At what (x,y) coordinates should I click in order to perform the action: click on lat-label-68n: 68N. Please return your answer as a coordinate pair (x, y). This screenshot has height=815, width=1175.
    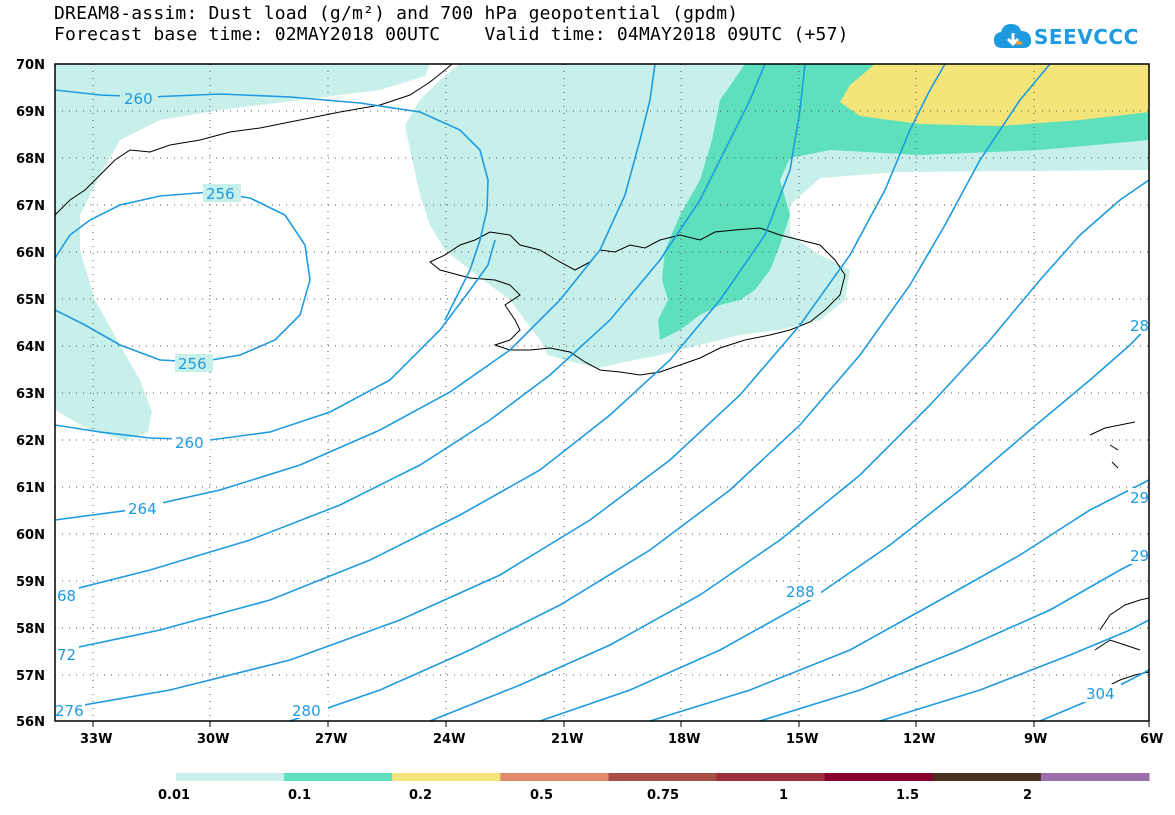
    Looking at the image, I should click on (30, 159).